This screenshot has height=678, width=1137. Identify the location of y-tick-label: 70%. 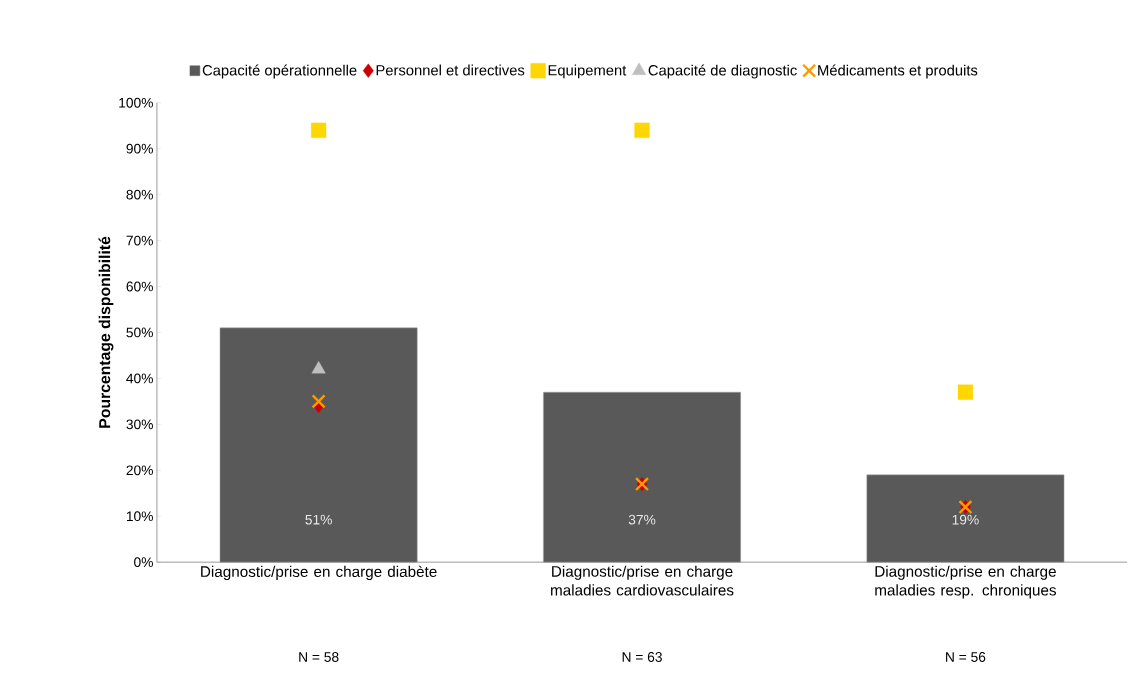
(139, 240).